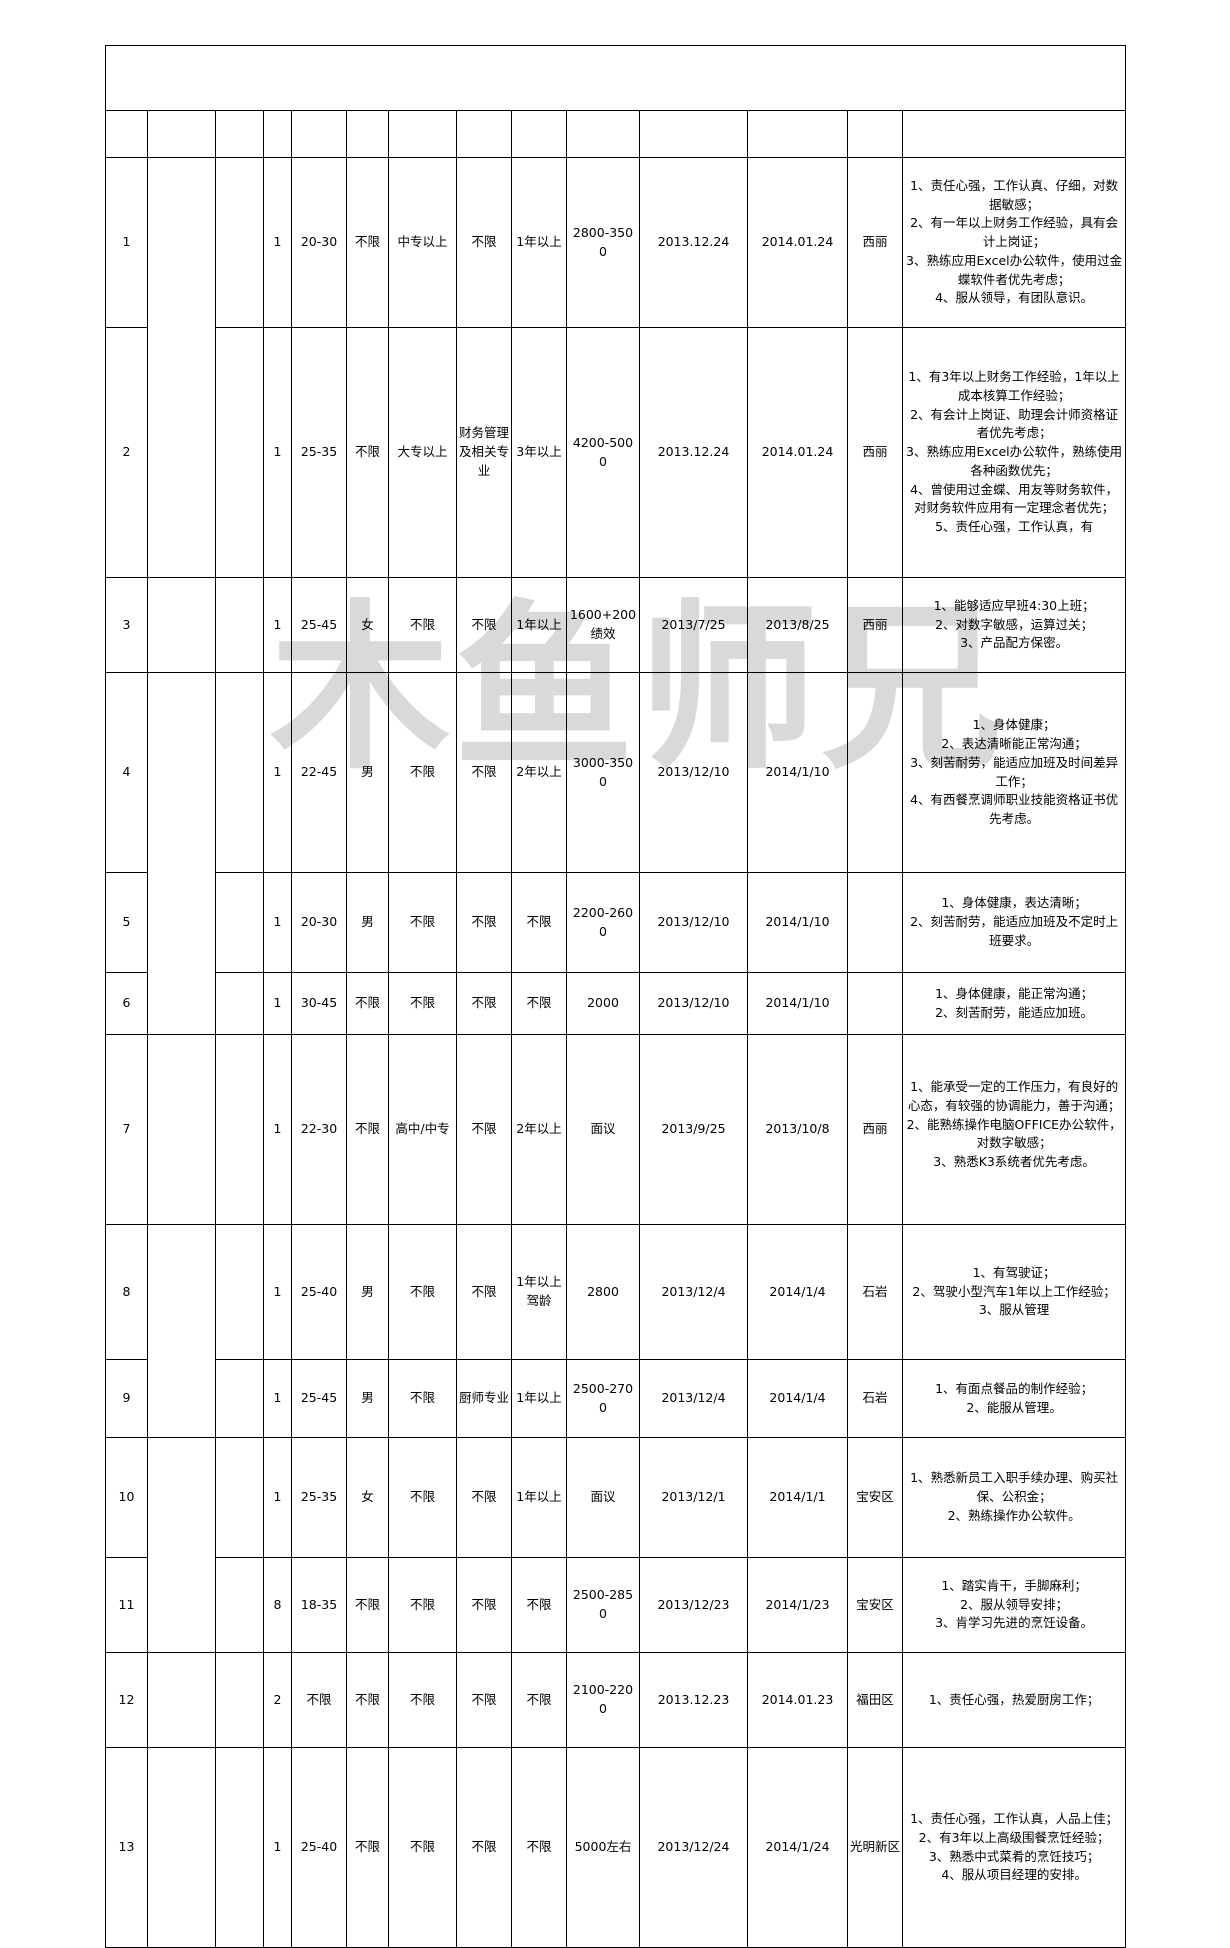  What do you see at coordinates (181, 853) in the screenshot?
I see `cell-department: 试制车间` at bounding box center [181, 853].